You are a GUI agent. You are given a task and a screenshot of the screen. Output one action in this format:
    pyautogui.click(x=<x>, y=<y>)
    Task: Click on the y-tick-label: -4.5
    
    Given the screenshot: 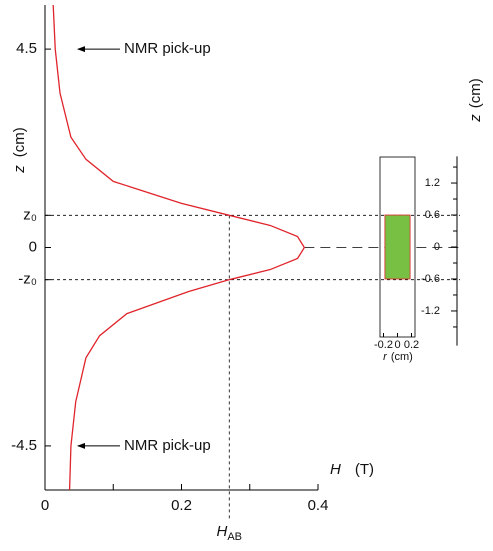 What is the action you would take?
    pyautogui.click(x=24, y=445)
    